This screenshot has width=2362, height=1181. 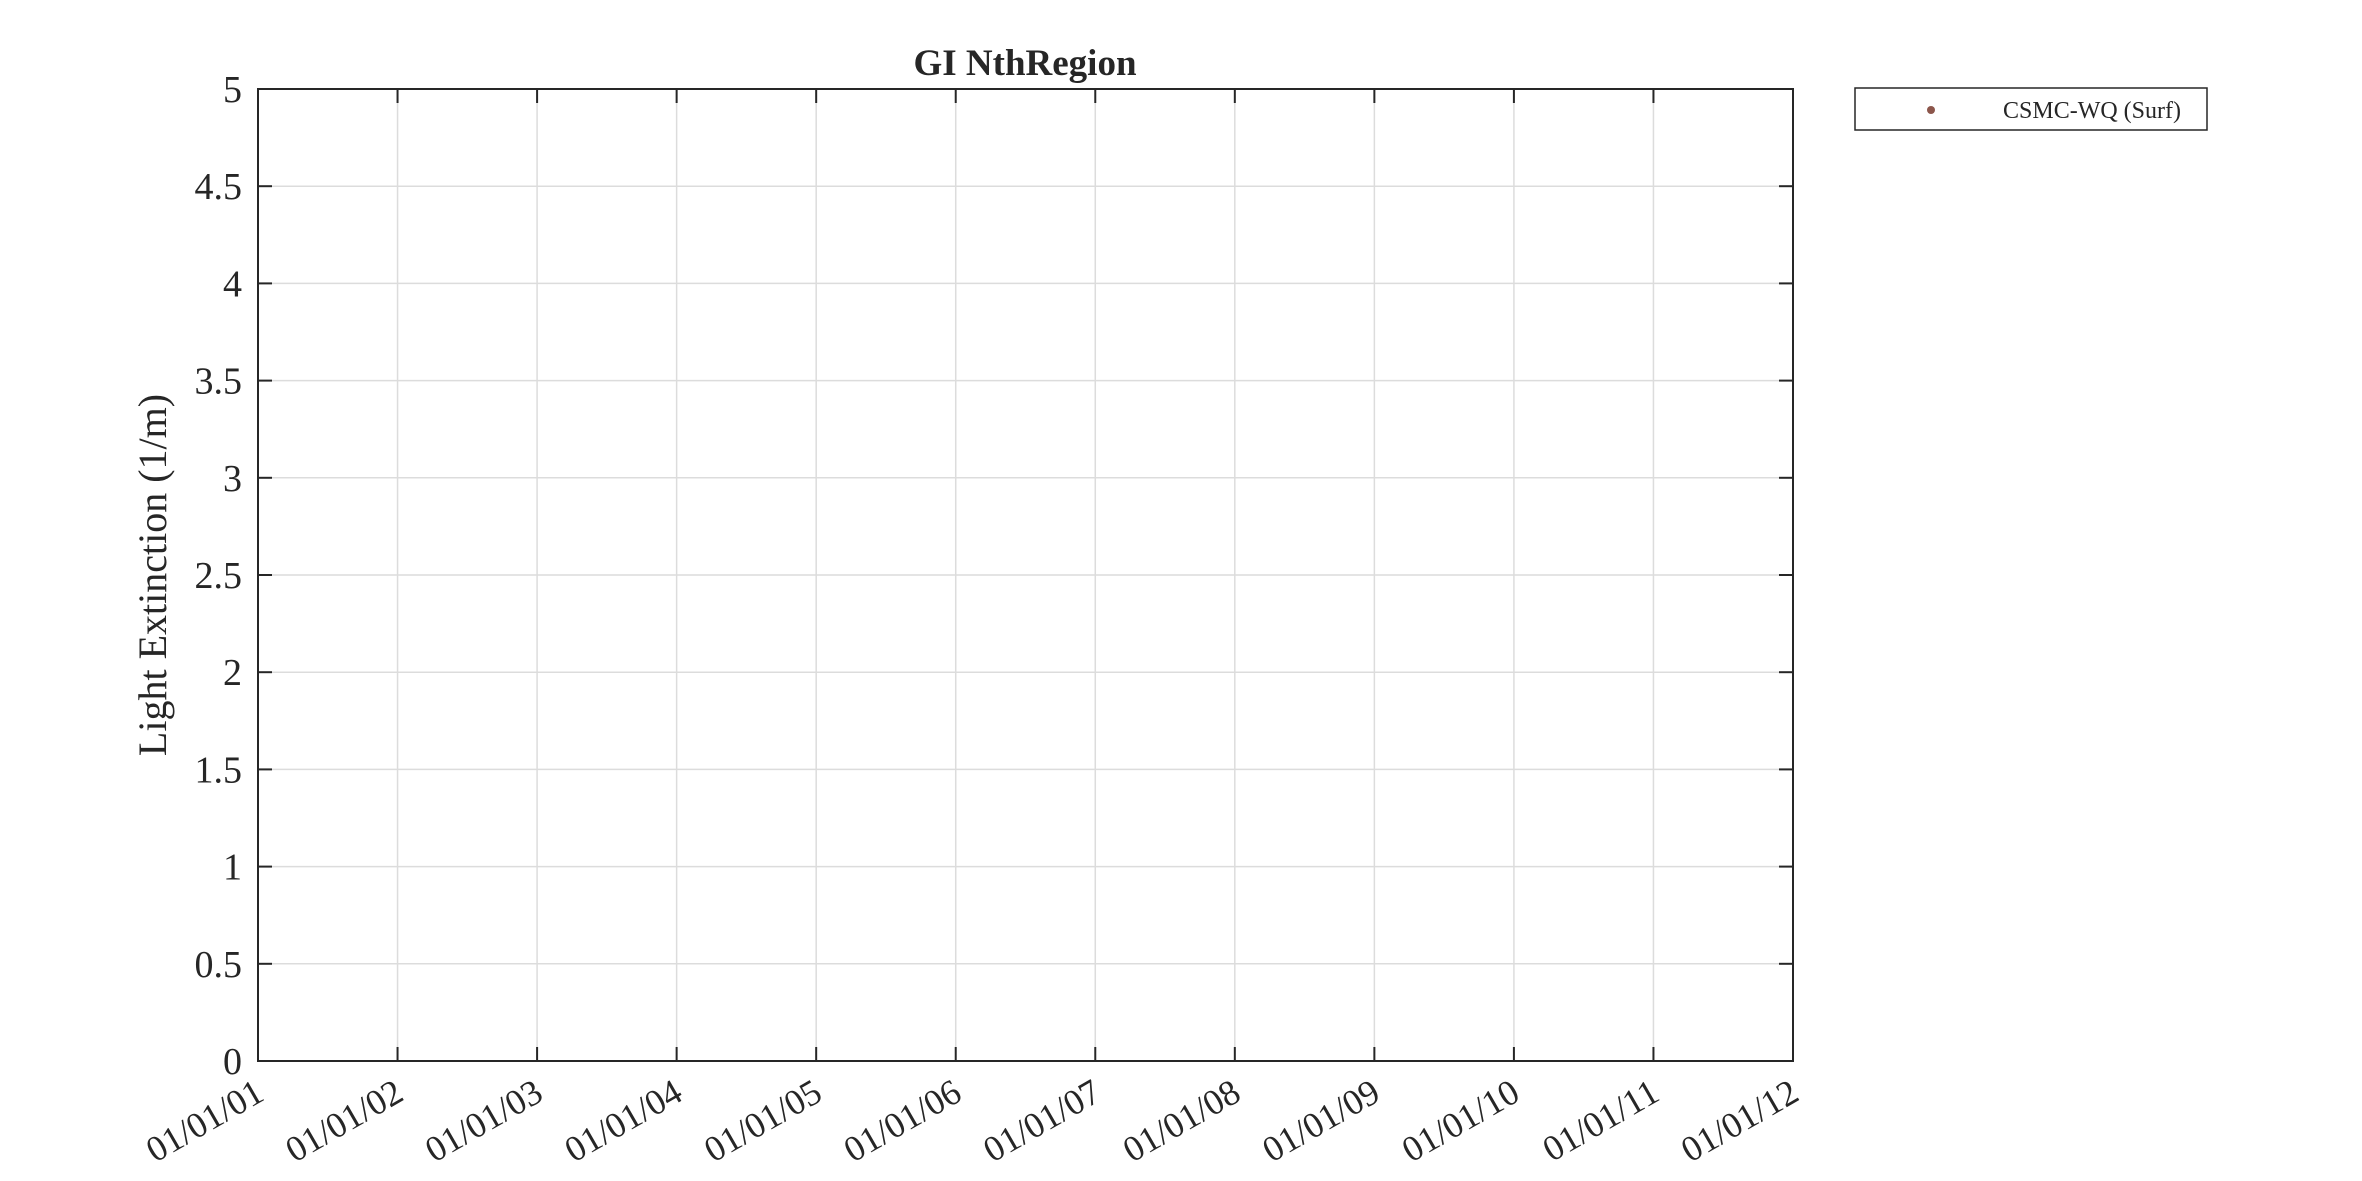 What do you see at coordinates (232, 90) in the screenshot?
I see `y-tick-label: 5` at bounding box center [232, 90].